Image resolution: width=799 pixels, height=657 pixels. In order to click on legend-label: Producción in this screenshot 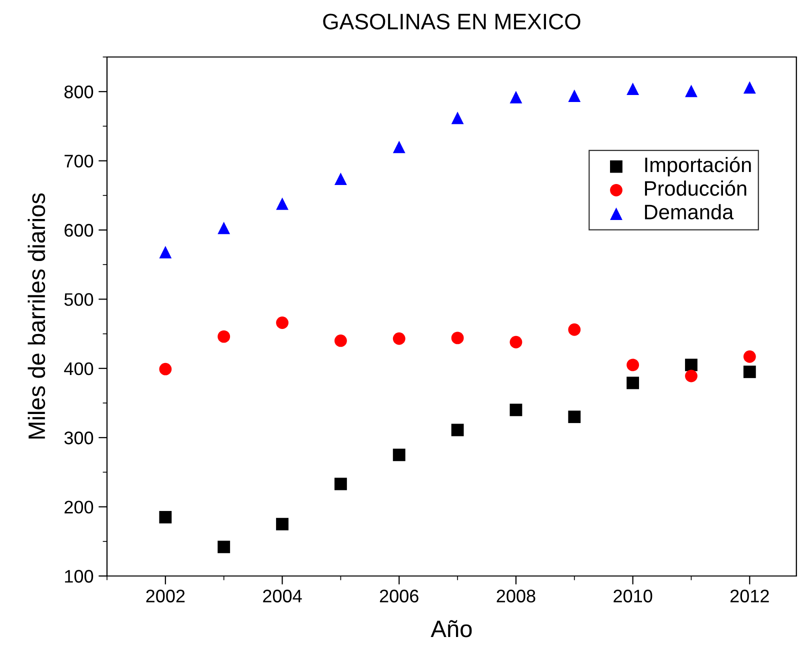, I will do `click(695, 188)`.